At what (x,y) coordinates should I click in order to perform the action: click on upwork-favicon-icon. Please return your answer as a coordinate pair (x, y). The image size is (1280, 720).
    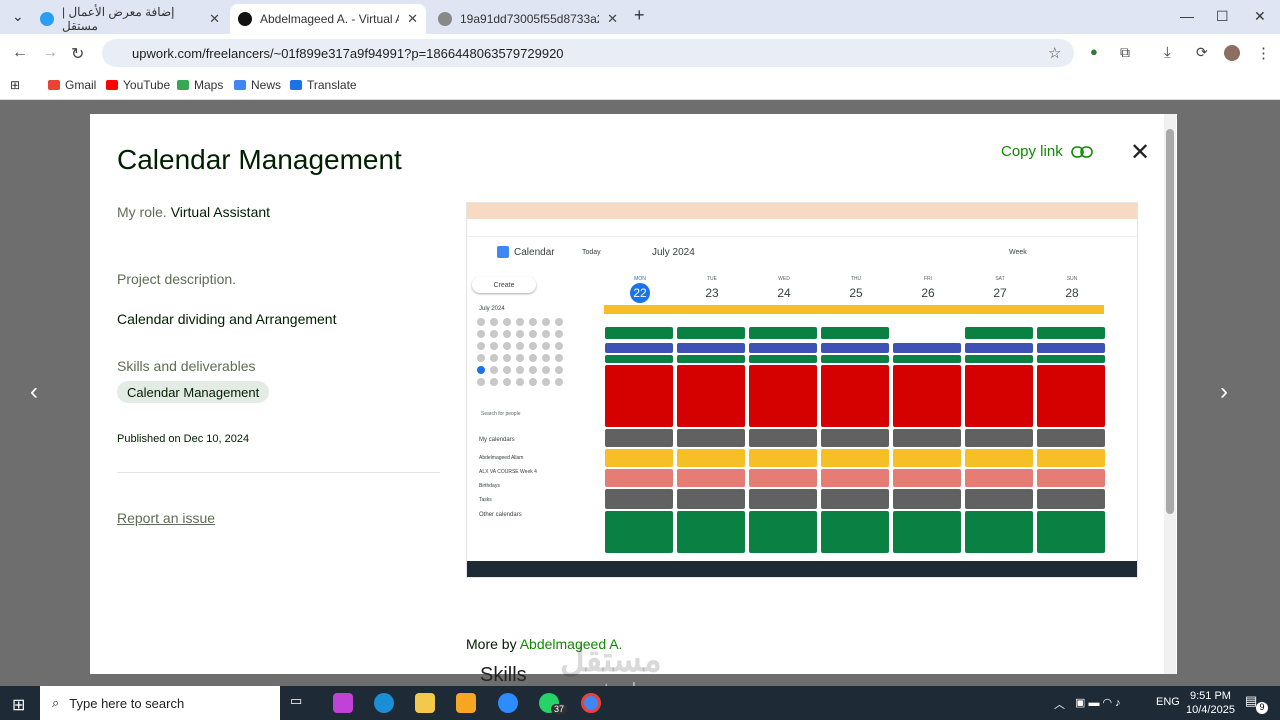
    Looking at the image, I should click on (245, 19).